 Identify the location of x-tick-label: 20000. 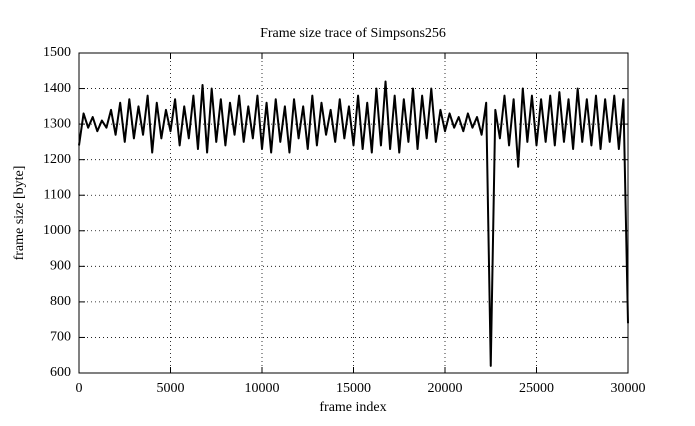
(445, 388).